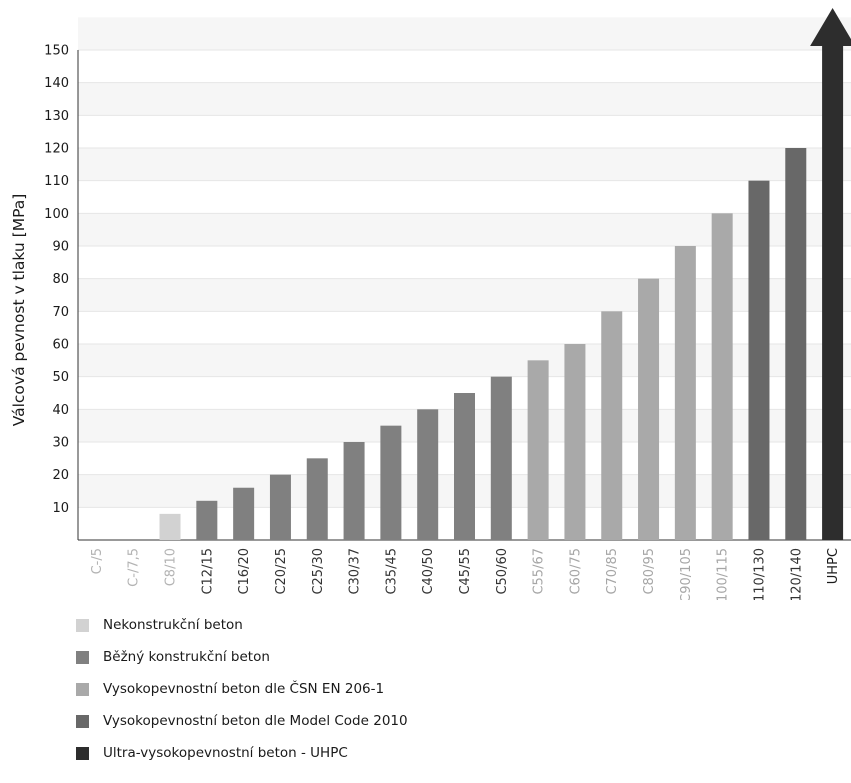 The image size is (851, 783). Describe the element at coordinates (225, 753) in the screenshot. I see `legend-label: Ultra-vysokopevnostní beton - UHPC` at that location.